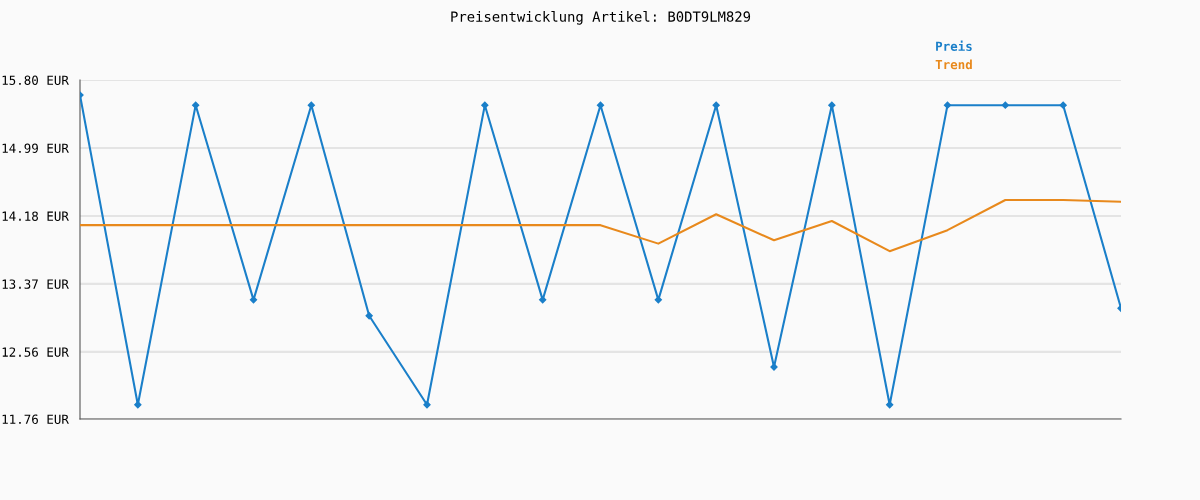  What do you see at coordinates (954, 45) in the screenshot?
I see `text: Preis` at bounding box center [954, 45].